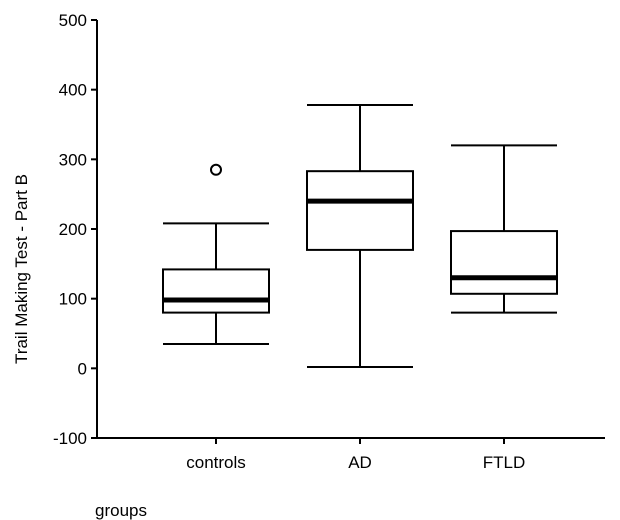 Image resolution: width=620 pixels, height=520 pixels. I want to click on x-tick-label: controls, so click(216, 462).